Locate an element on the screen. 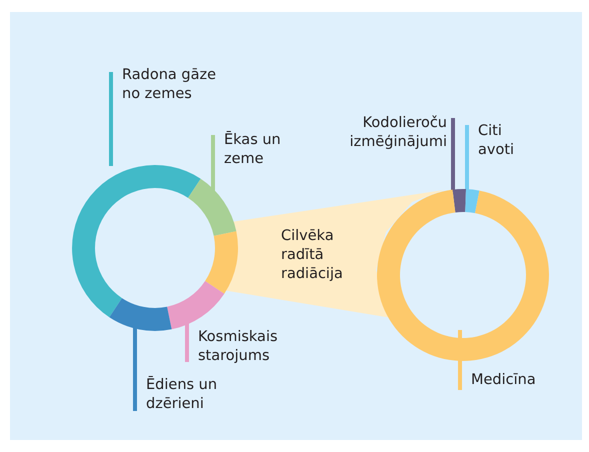 This screenshot has height=452, width=589. slice-label: Medicīna is located at coordinates (504, 380).